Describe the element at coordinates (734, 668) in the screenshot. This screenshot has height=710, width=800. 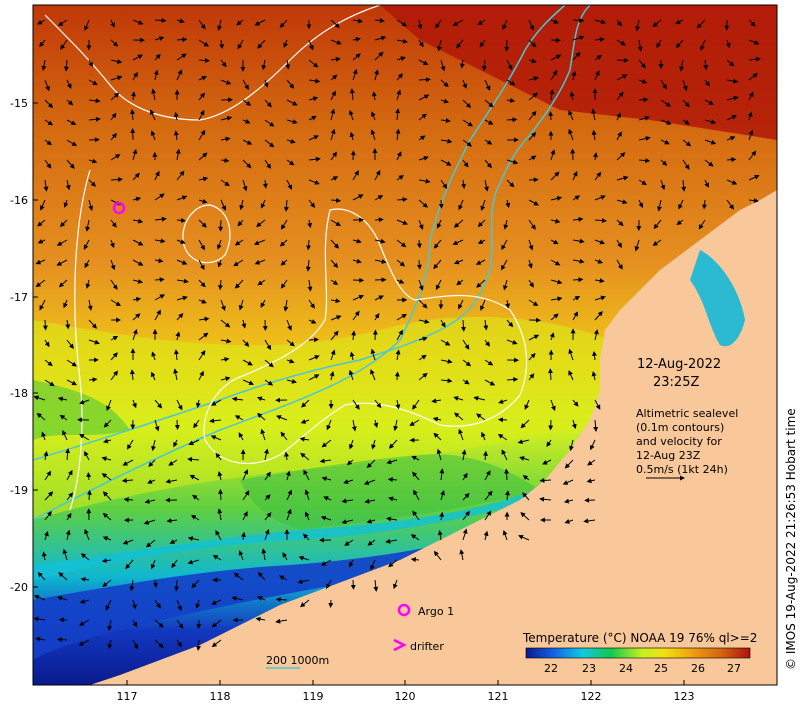
I see `colorbar-tick: 27` at that location.